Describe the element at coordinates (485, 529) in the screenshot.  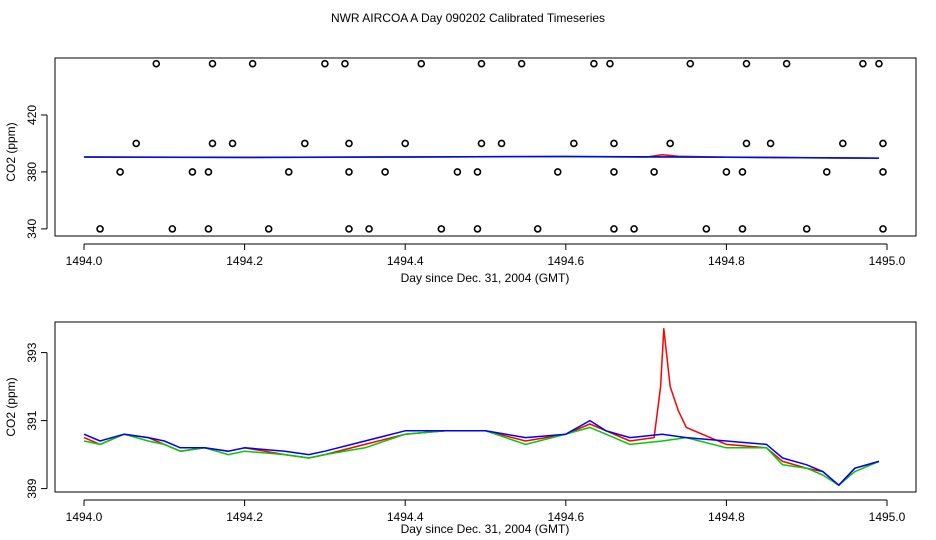
I see `bottom-panel-x-label: Day since Dec. 31, 2004 (GMT)` at that location.